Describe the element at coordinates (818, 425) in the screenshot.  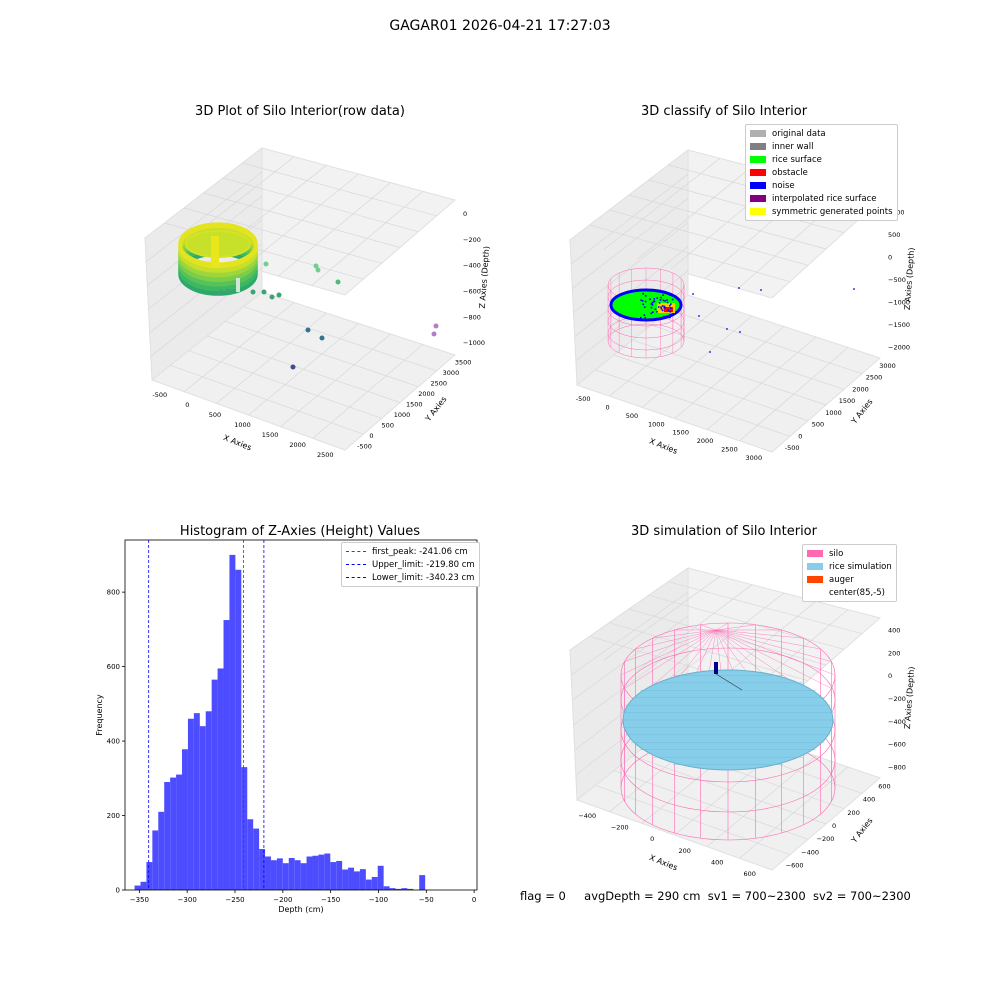
I see `p2-ytick: 500` at that location.